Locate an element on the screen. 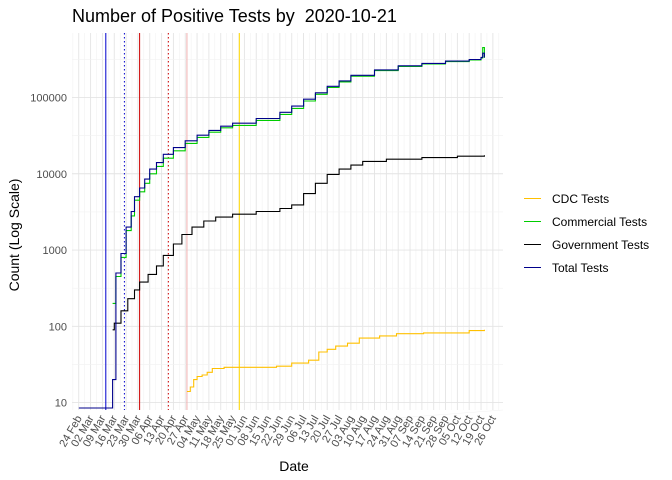 The image size is (672, 480). y-axis-label-wrap: Count (Log Scale) is located at coordinates (14, 235).